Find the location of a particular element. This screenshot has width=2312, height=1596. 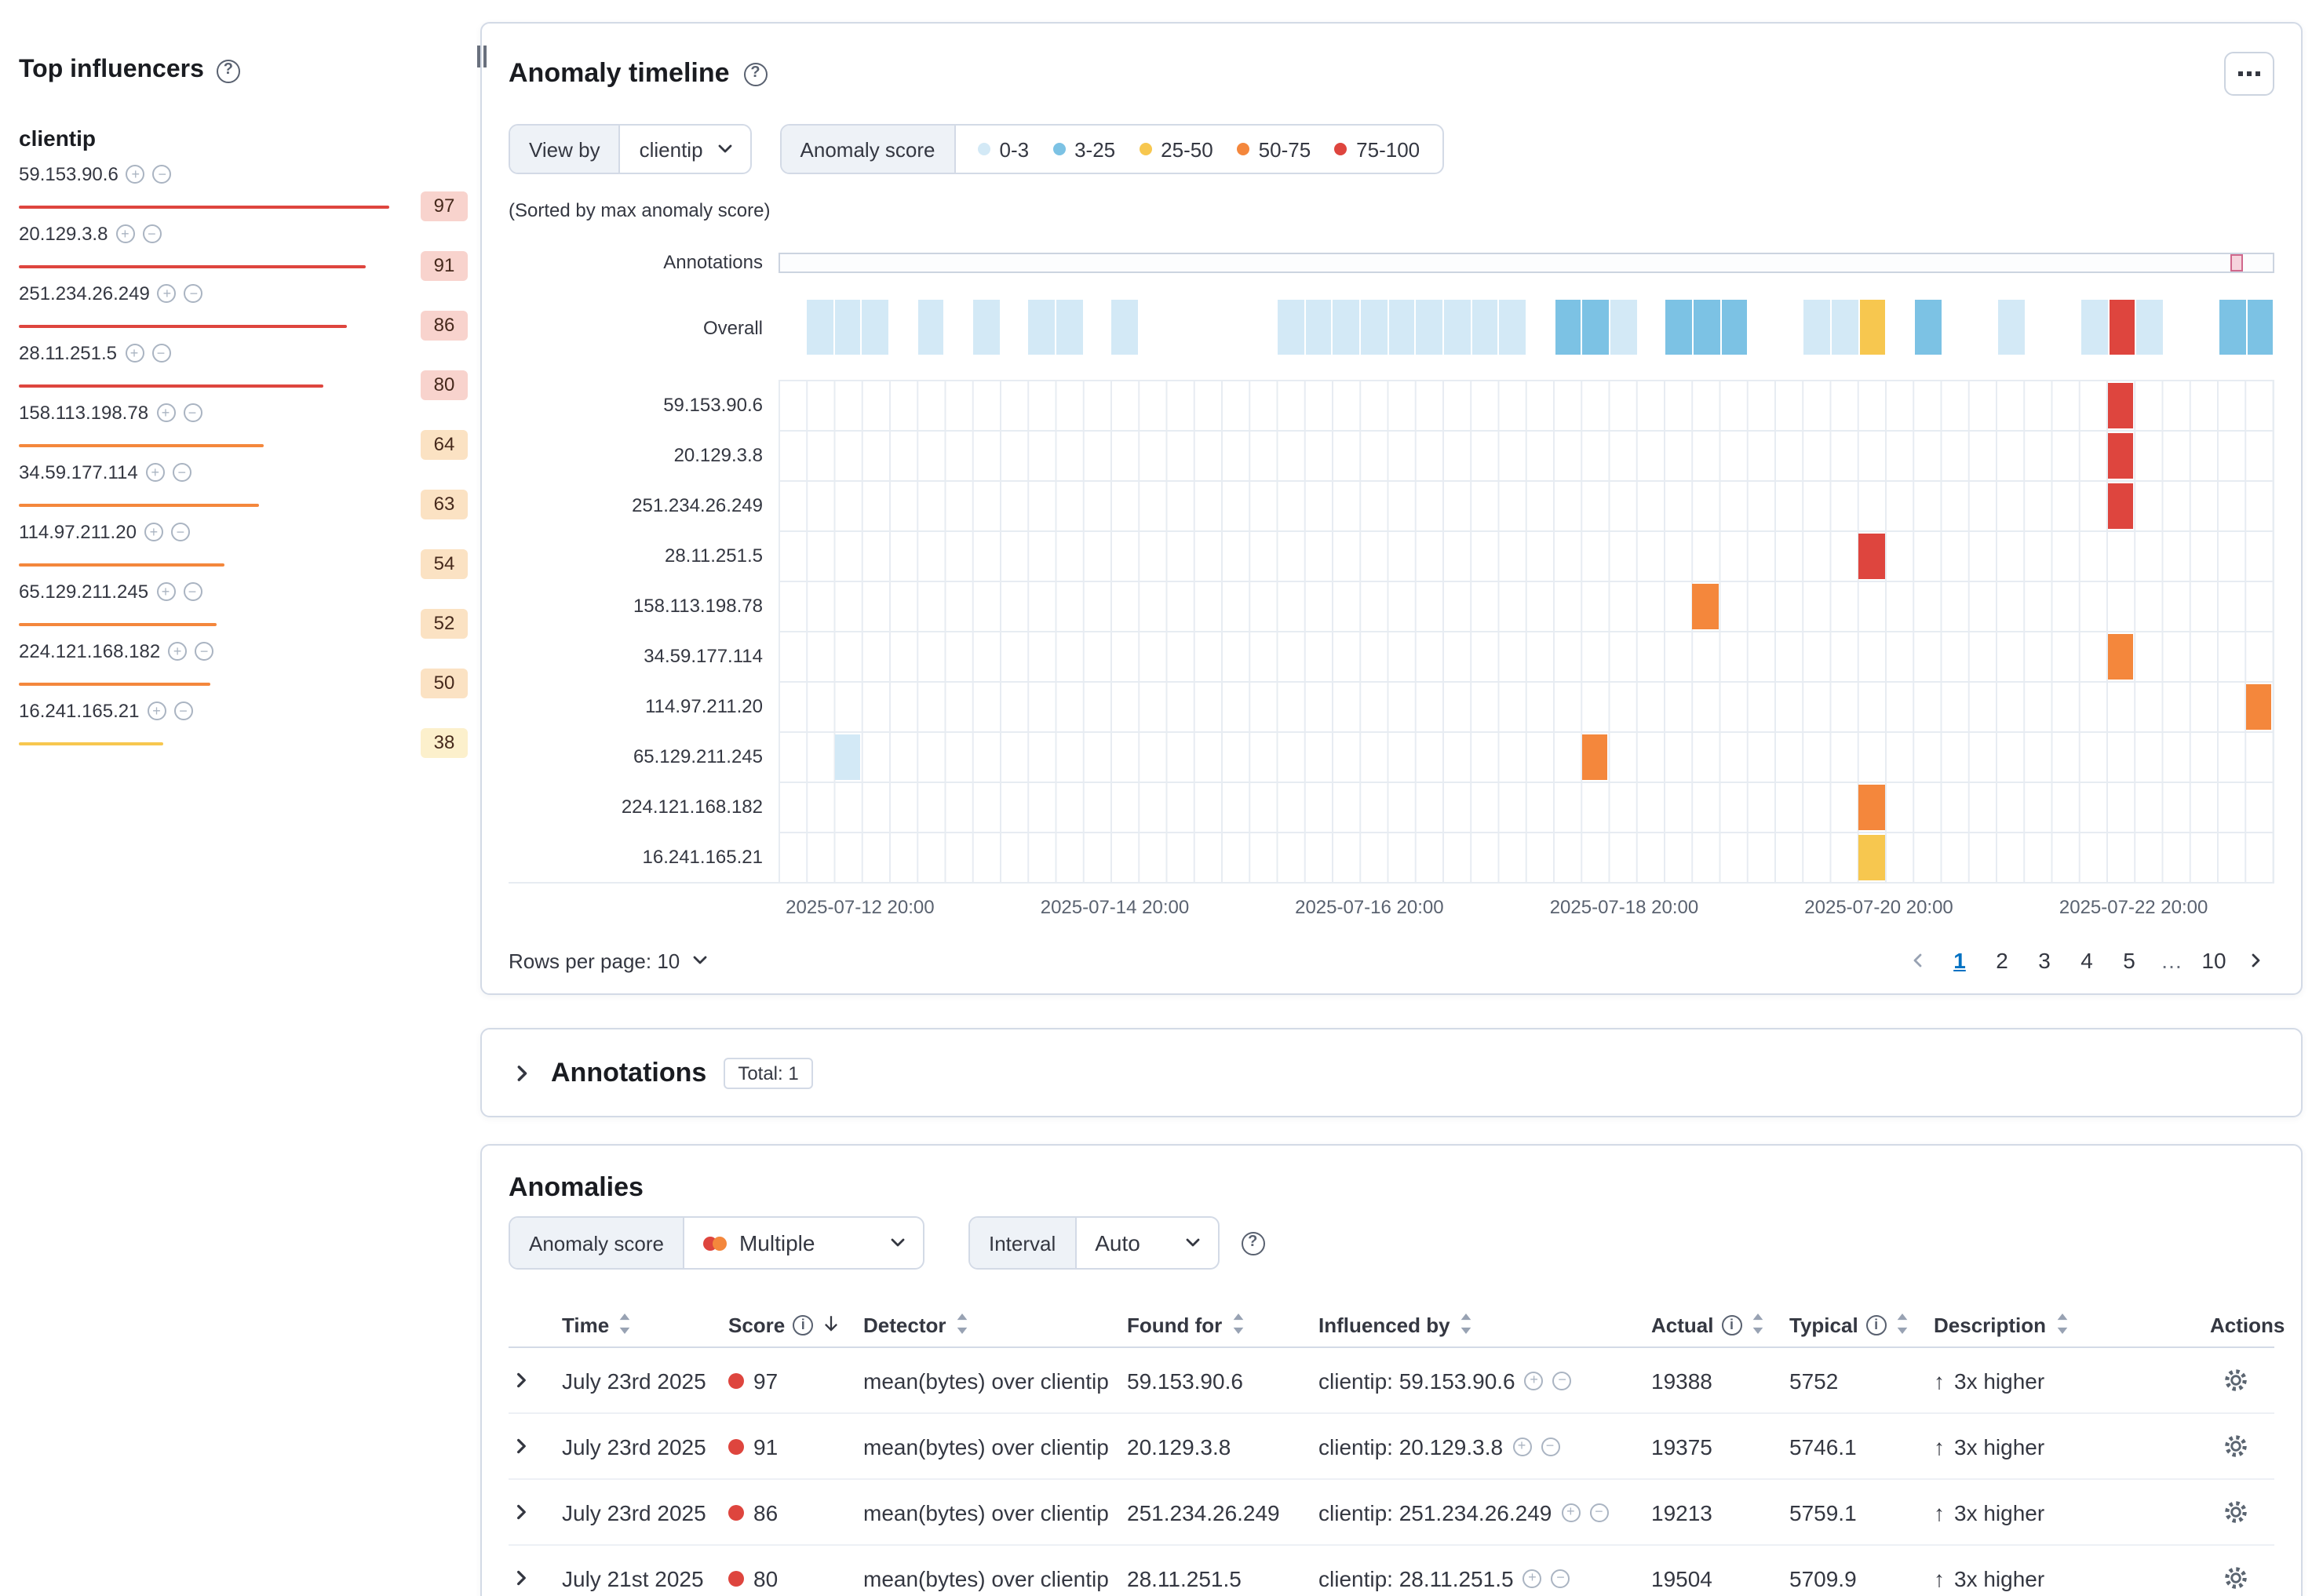

column-header-description: Description is located at coordinates (2072, 1325).